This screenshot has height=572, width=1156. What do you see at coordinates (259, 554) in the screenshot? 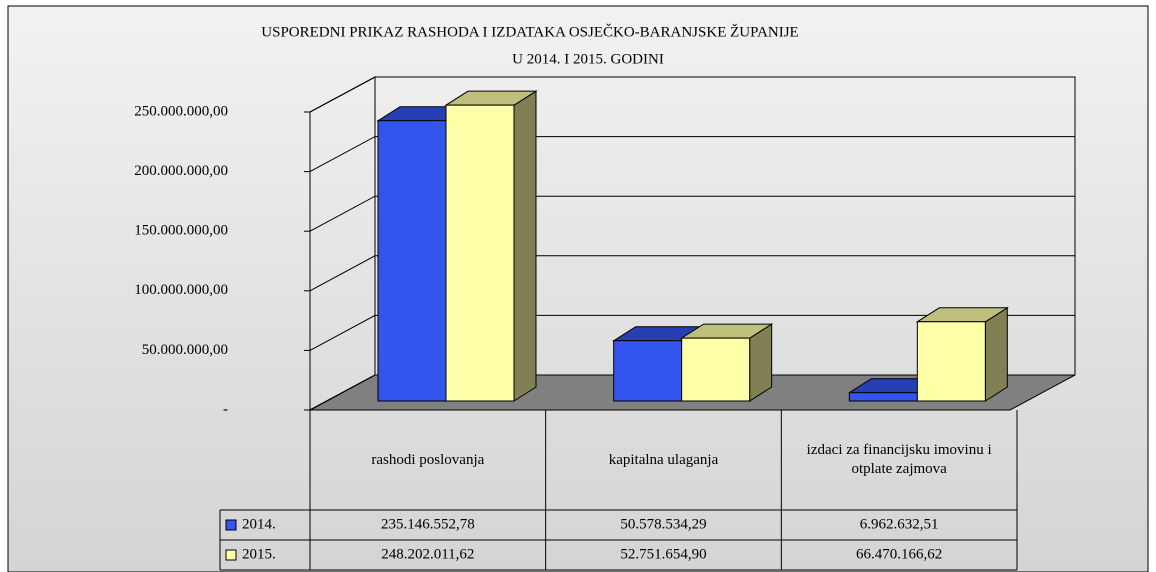
I see `legend-label: 2015.` at bounding box center [259, 554].